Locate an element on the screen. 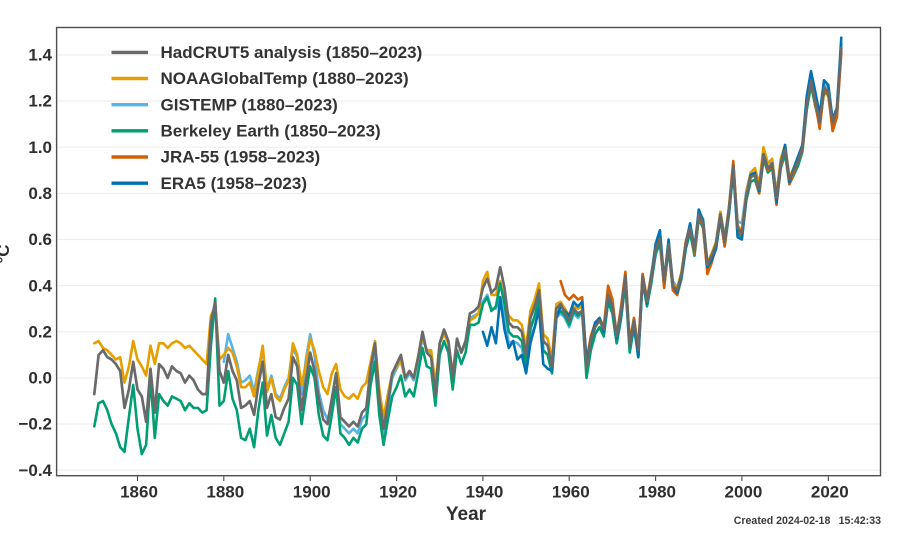  svg-text: 0.0 is located at coordinates (40, 378).